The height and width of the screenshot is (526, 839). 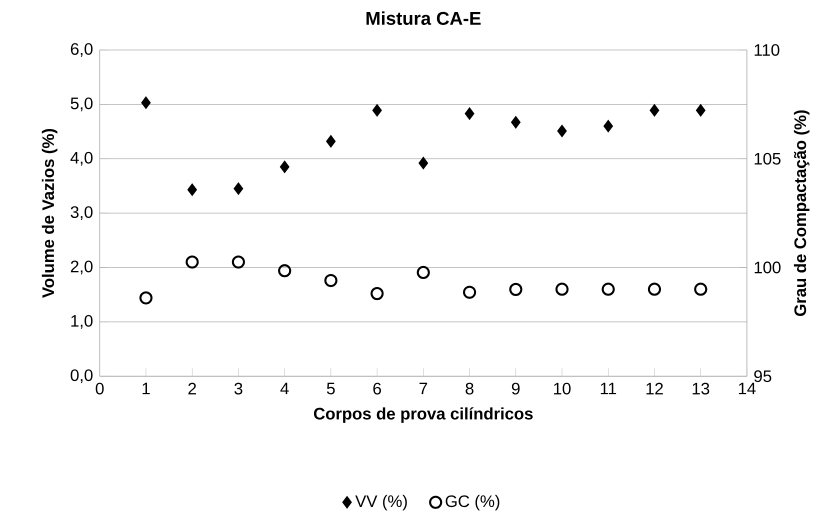 What do you see at coordinates (81, 159) in the screenshot?
I see `y-tick-label: 4,0` at bounding box center [81, 159].